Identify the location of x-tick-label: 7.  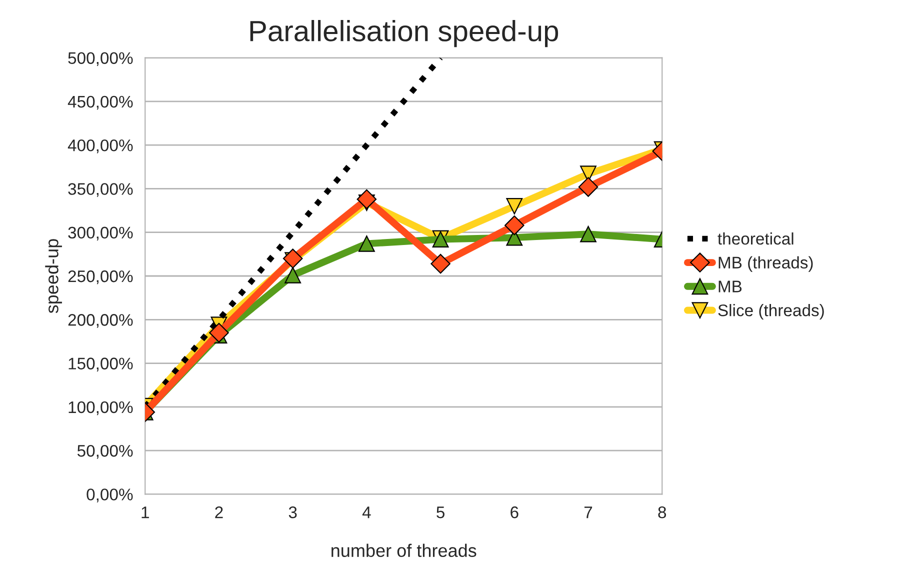
(588, 512).